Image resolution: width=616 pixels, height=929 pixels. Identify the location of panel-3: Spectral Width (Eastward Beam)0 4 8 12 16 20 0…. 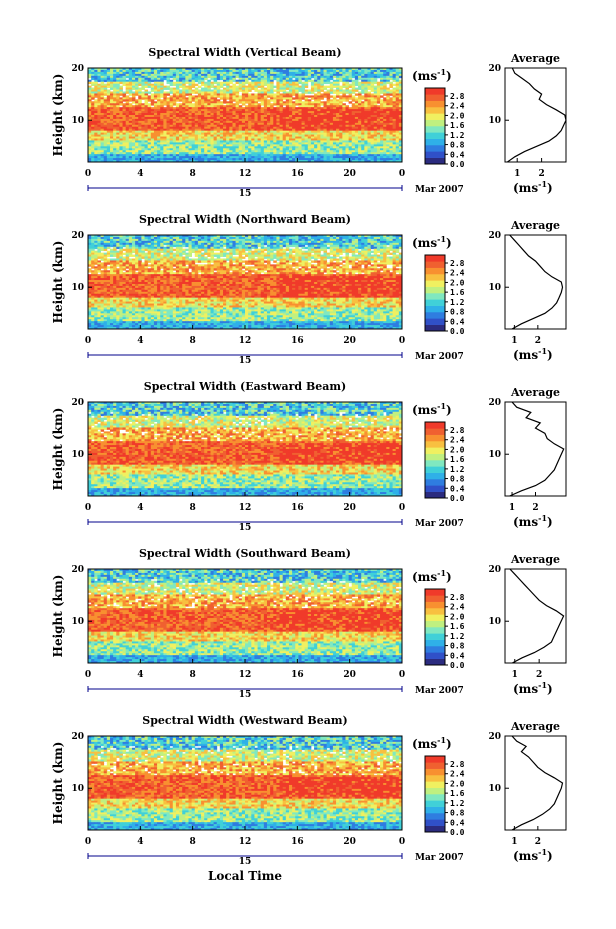
(308, 456).